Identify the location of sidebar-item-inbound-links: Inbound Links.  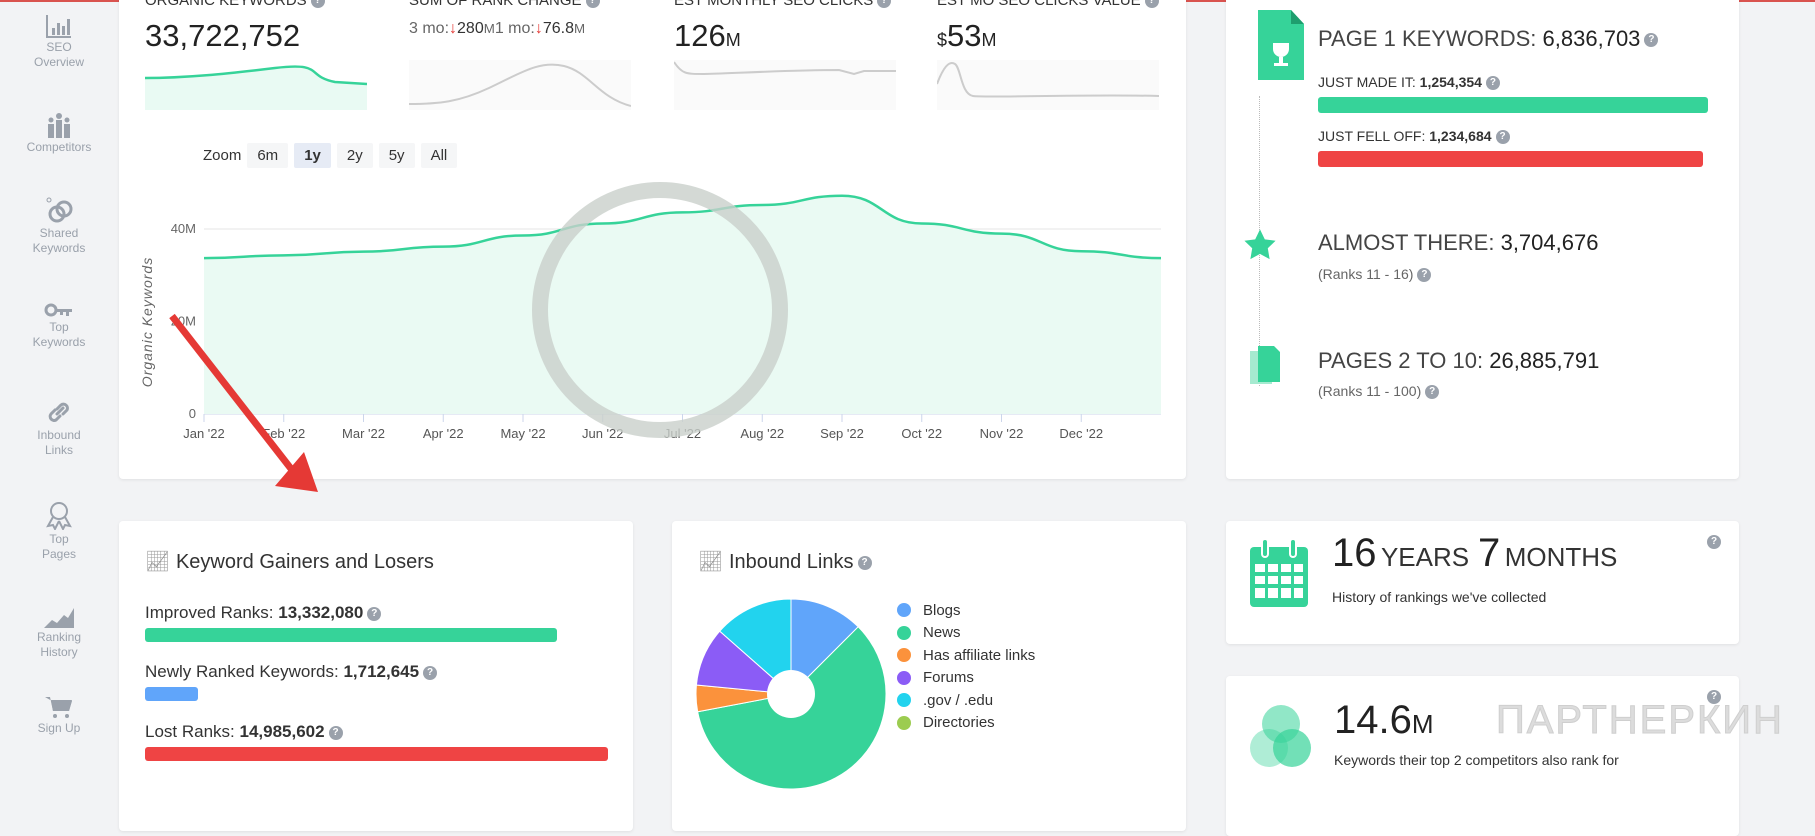
(59, 428).